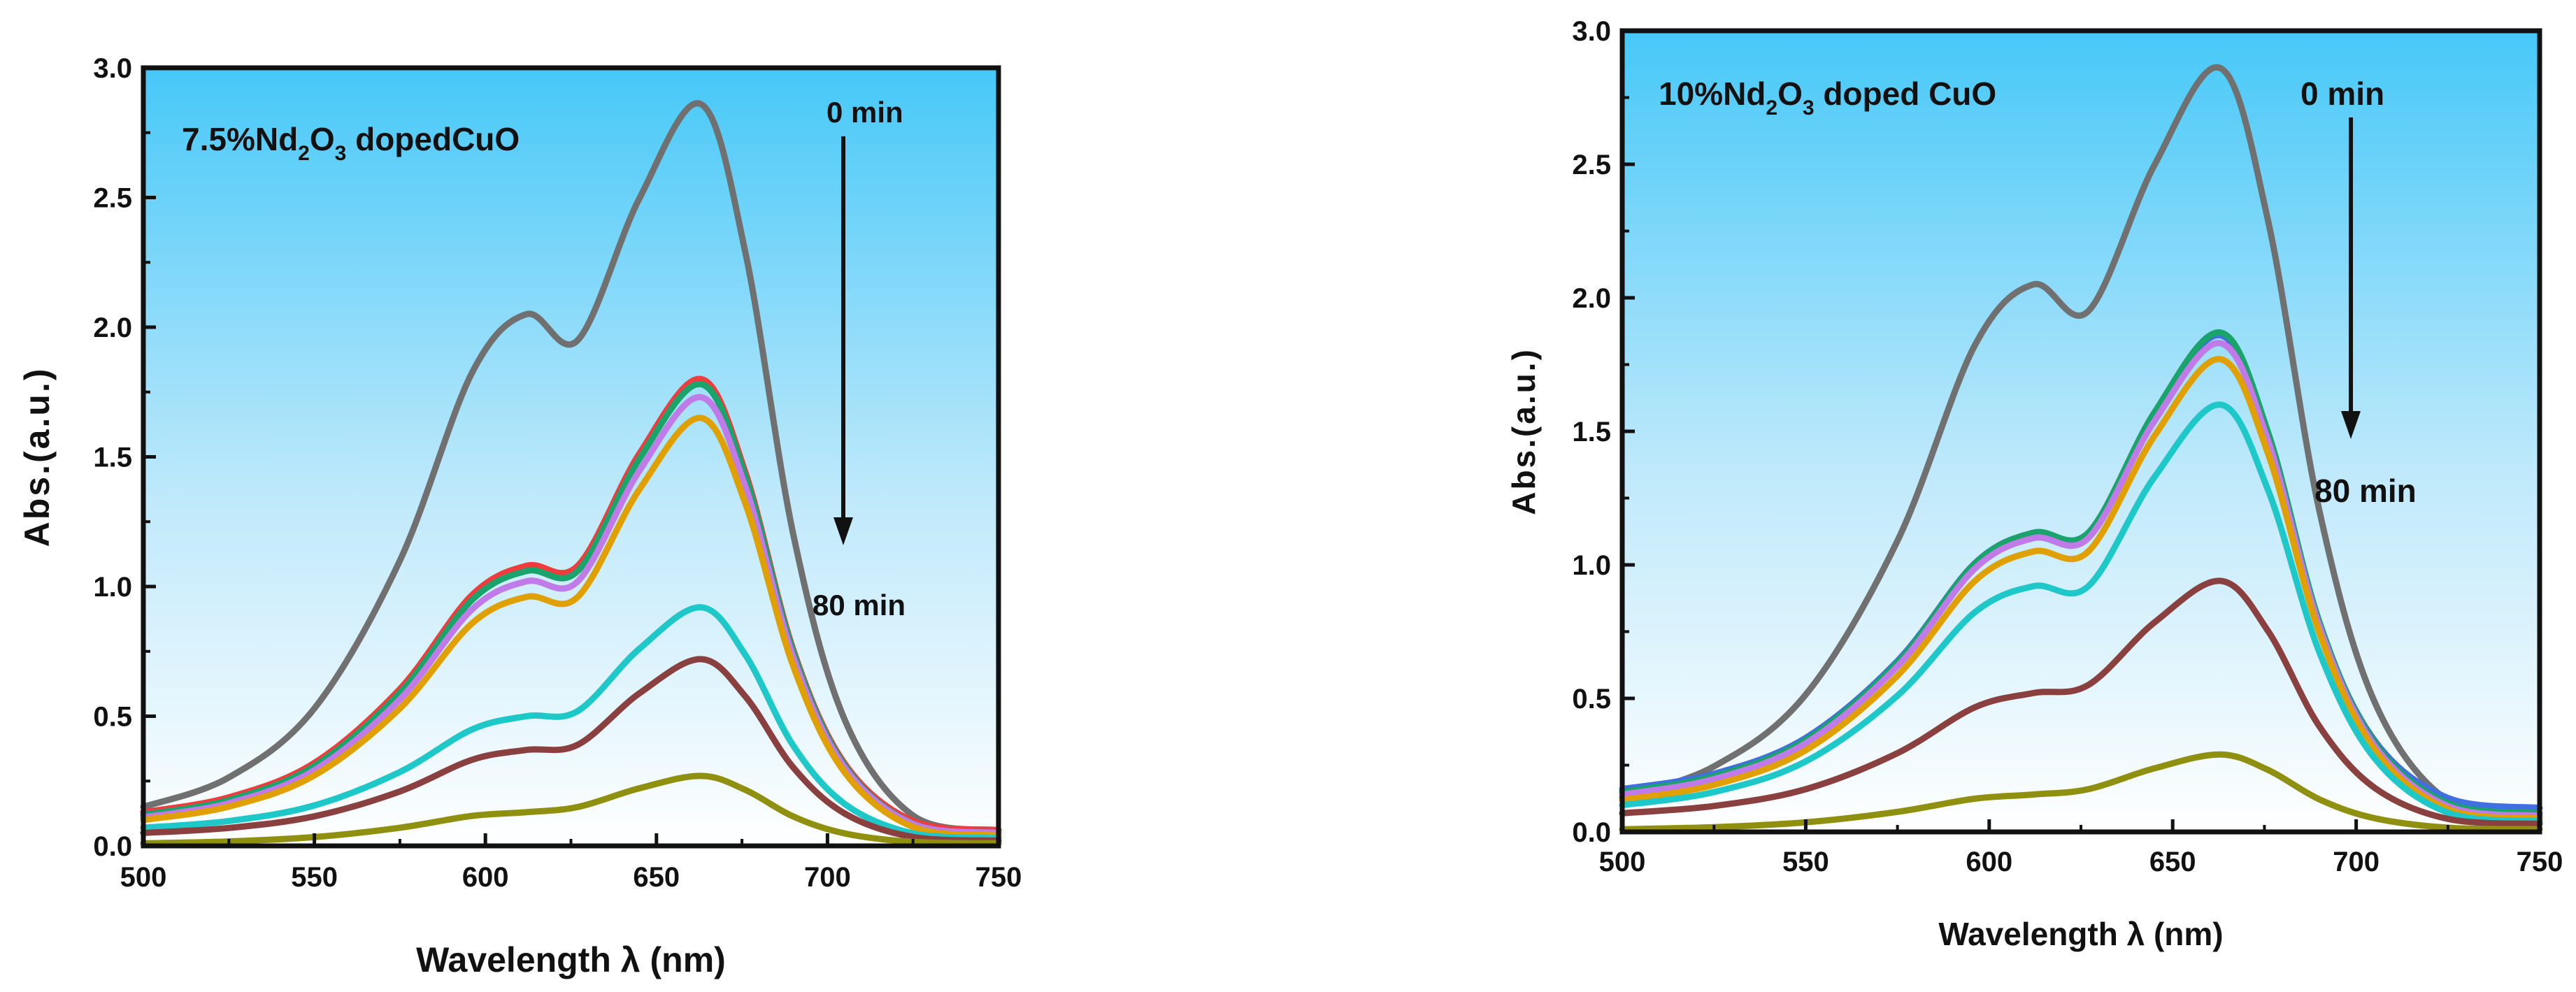 The width and height of the screenshot is (2576, 992). Describe the element at coordinates (1827, 98) in the screenshot. I see `chart-title: 10%Nd2O3 doped CuO` at that location.